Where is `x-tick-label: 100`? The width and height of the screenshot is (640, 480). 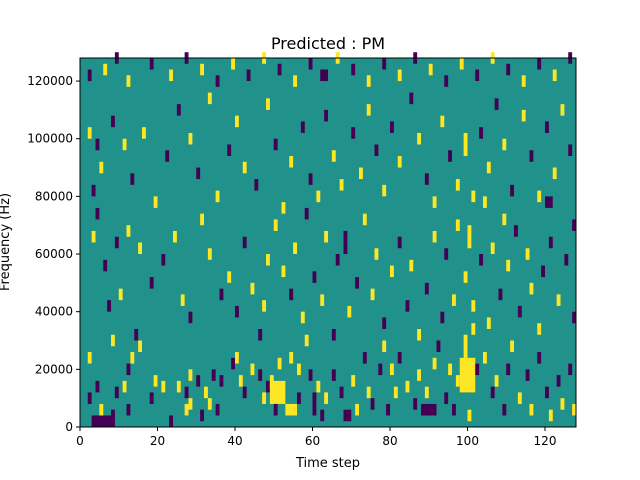 x-tick-label: 100 is located at coordinates (467, 441).